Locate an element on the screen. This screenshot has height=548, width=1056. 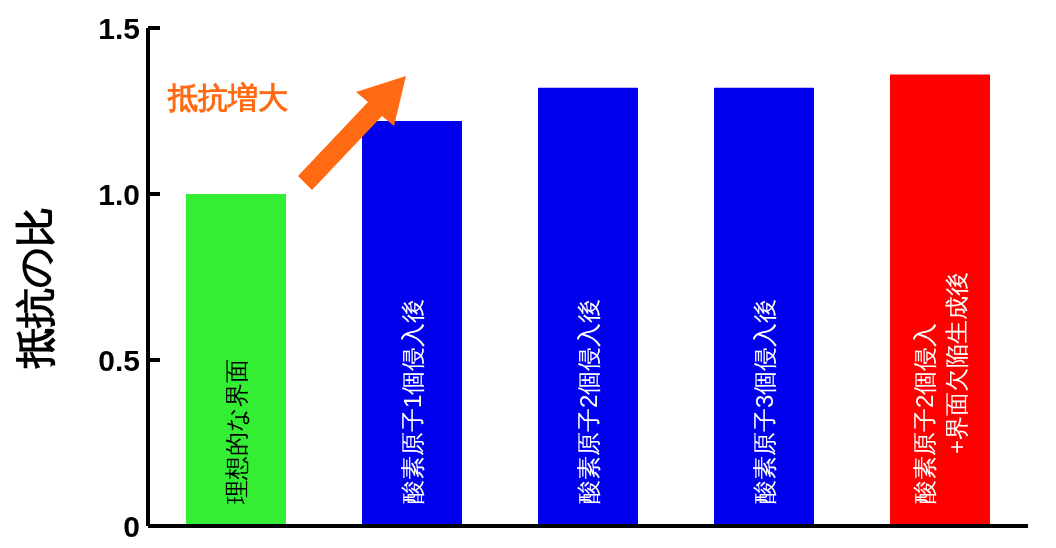
y-tick-label: 0 is located at coordinates (131, 526).